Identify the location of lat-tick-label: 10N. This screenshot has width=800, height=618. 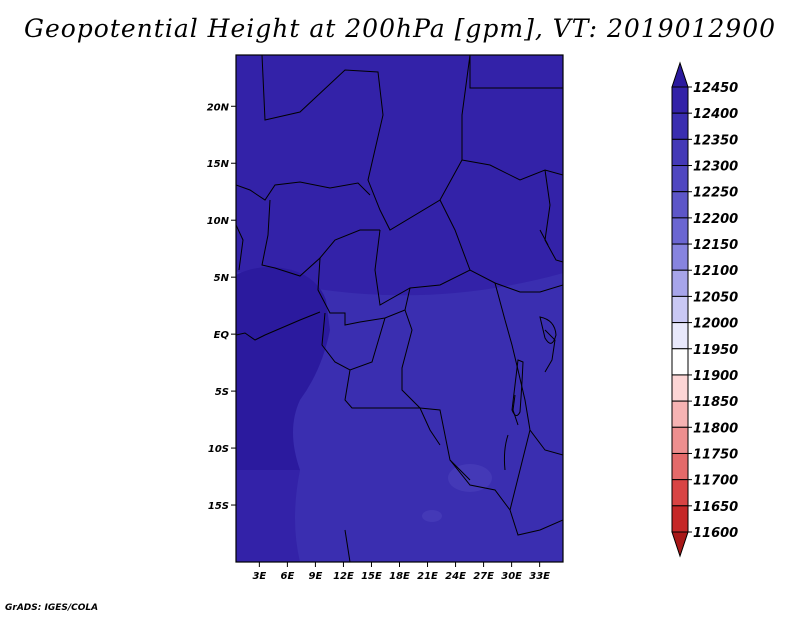
(218, 221).